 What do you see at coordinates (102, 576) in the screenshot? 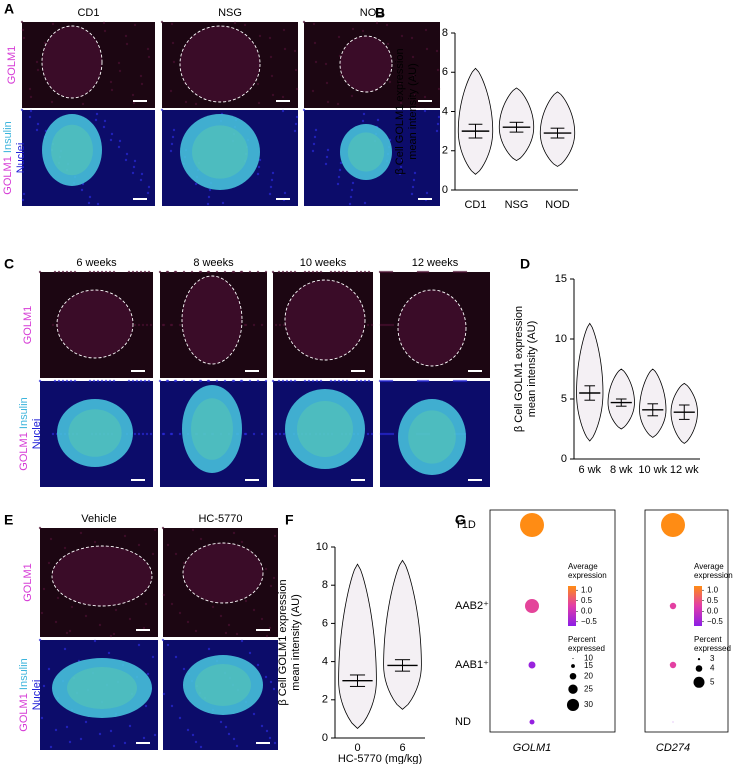
I see `islet-outline` at bounding box center [102, 576].